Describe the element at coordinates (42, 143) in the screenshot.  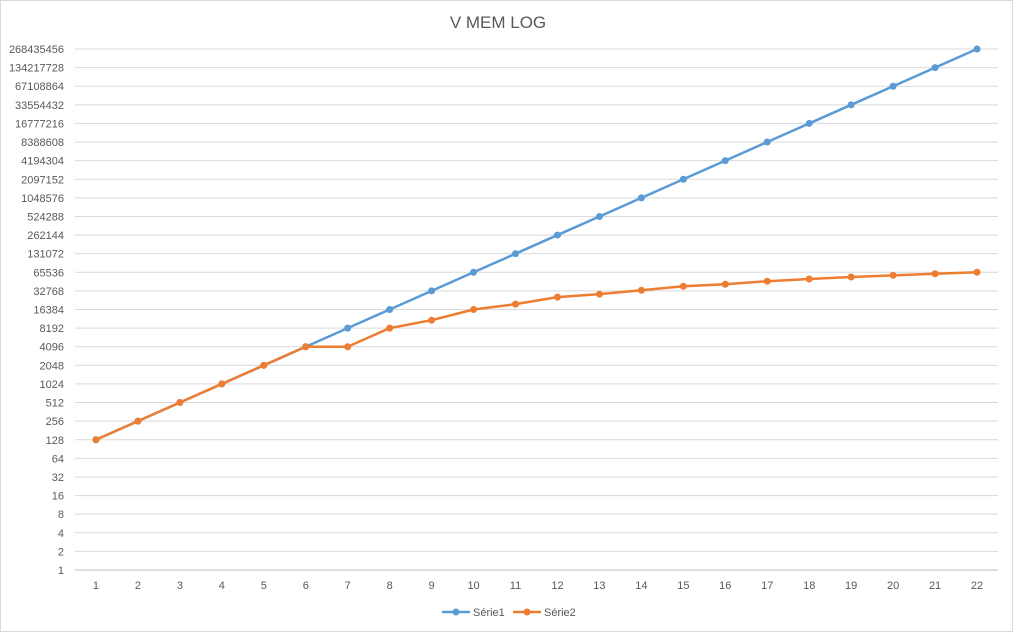
I see `y-tick-label: 8388608` at that location.